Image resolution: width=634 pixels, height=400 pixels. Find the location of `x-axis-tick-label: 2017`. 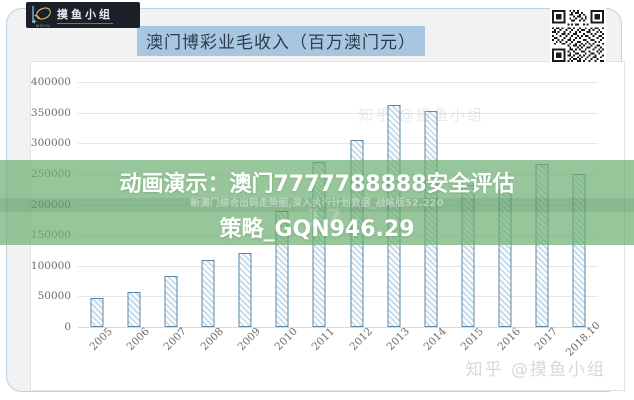

x-axis-tick-label: 2017 is located at coordinates (546, 339).